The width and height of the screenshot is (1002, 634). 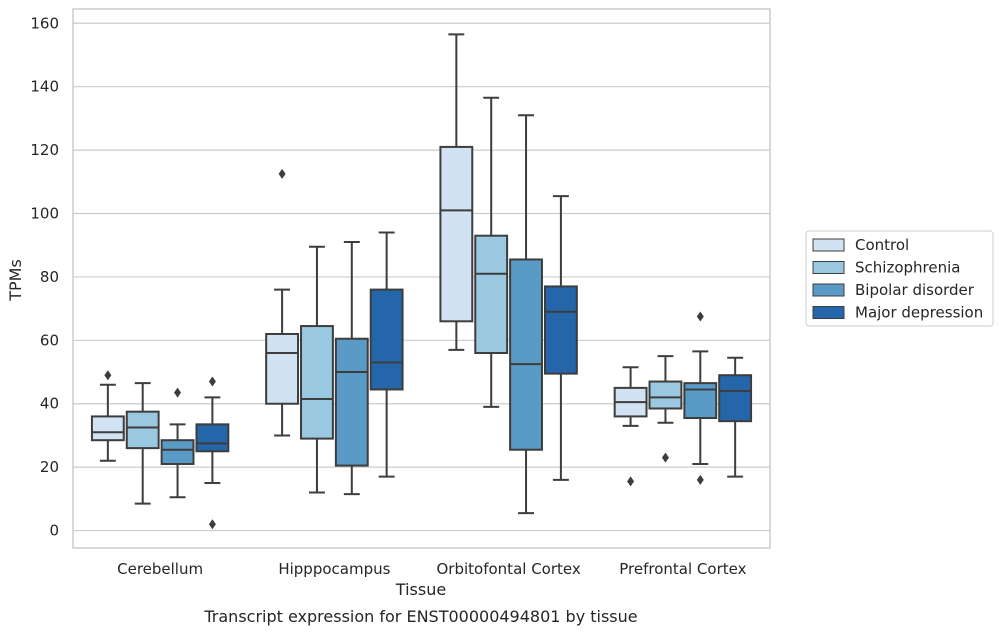 I want to click on legend-label: Schizophrenia, so click(x=907, y=268).